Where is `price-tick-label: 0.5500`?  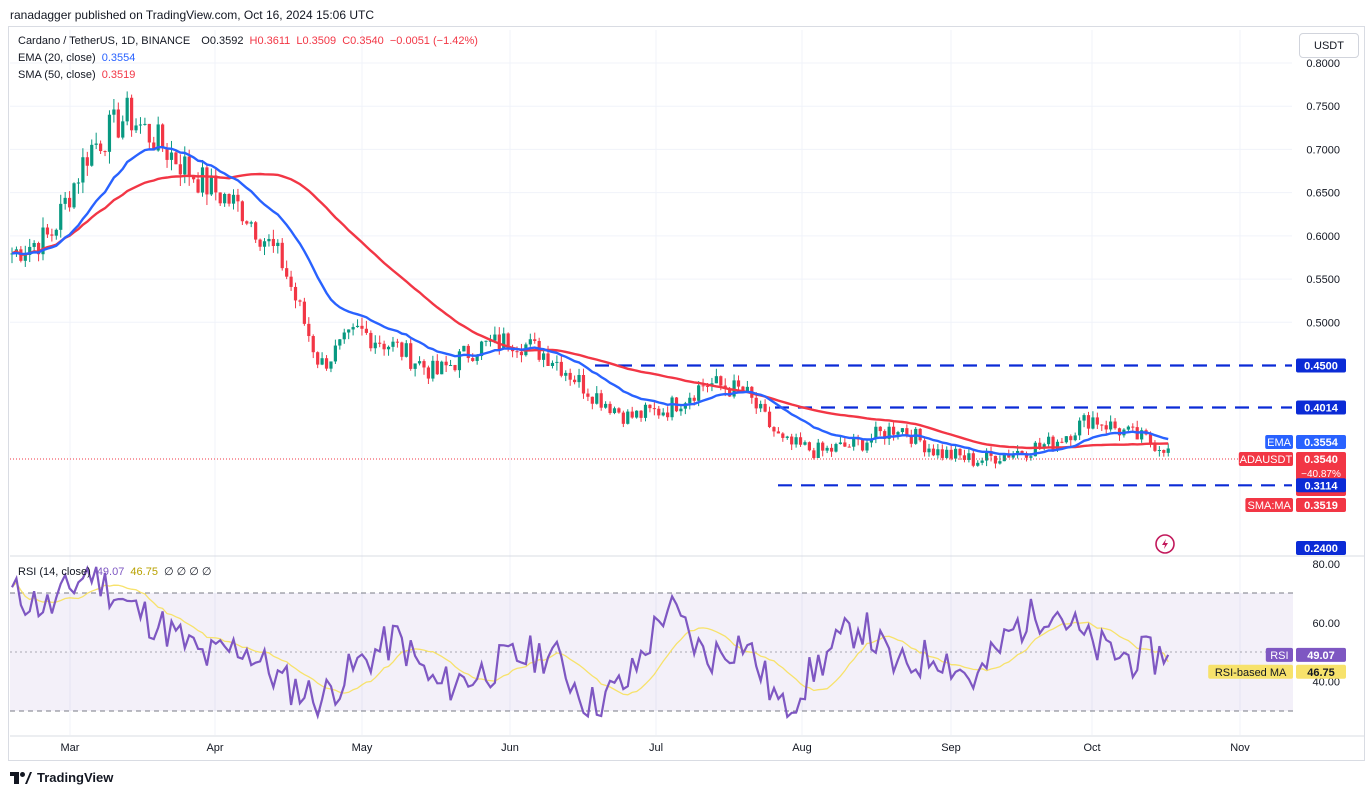 price-tick-label: 0.5500 is located at coordinates (1323, 280).